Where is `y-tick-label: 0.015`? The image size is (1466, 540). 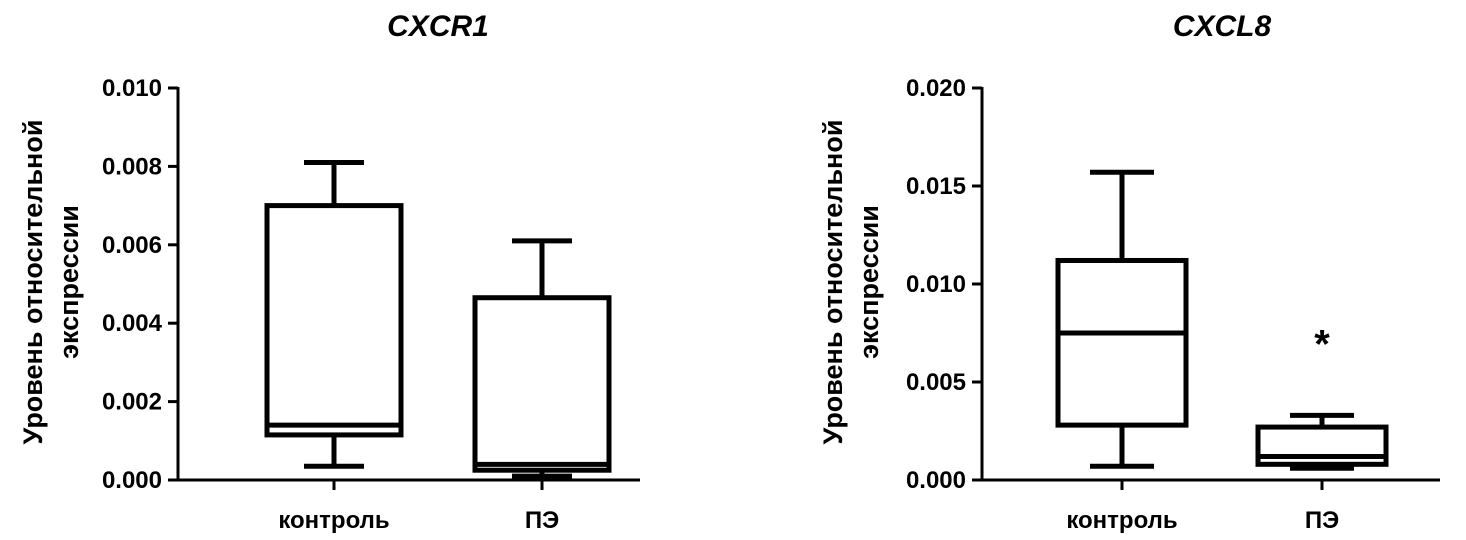 y-tick-label: 0.015 is located at coordinates (936, 186).